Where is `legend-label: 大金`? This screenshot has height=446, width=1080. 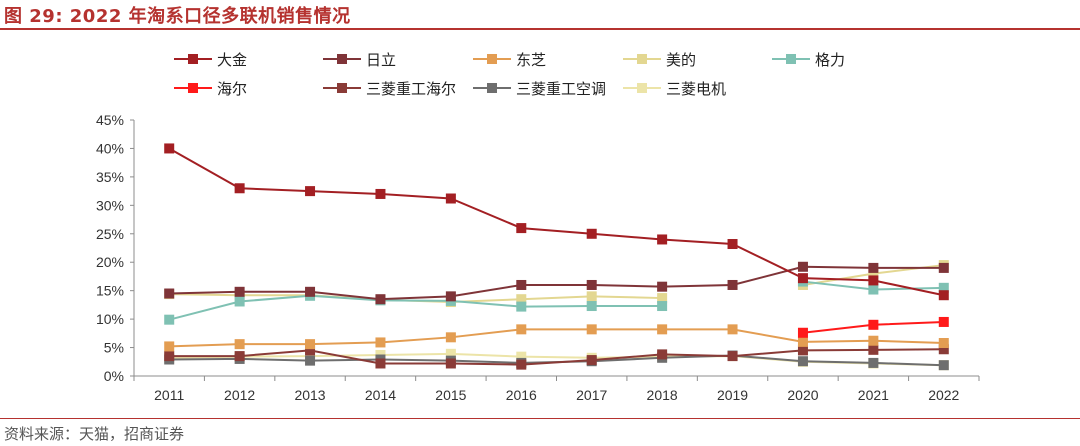 legend-label: 大金 is located at coordinates (232, 60).